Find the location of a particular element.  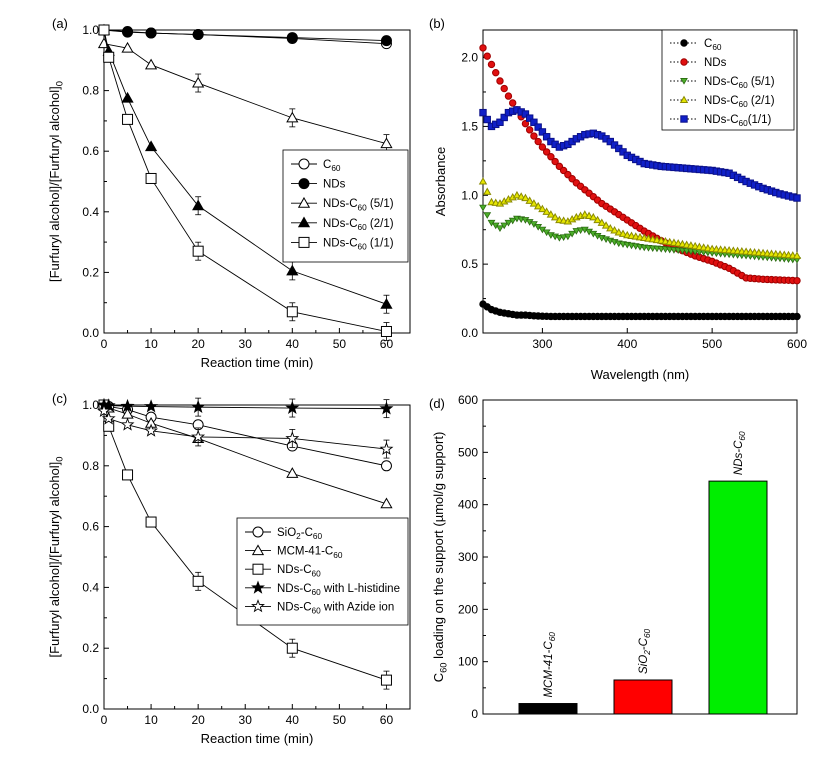

y-tick-label: 0 is located at coordinates (474, 714).